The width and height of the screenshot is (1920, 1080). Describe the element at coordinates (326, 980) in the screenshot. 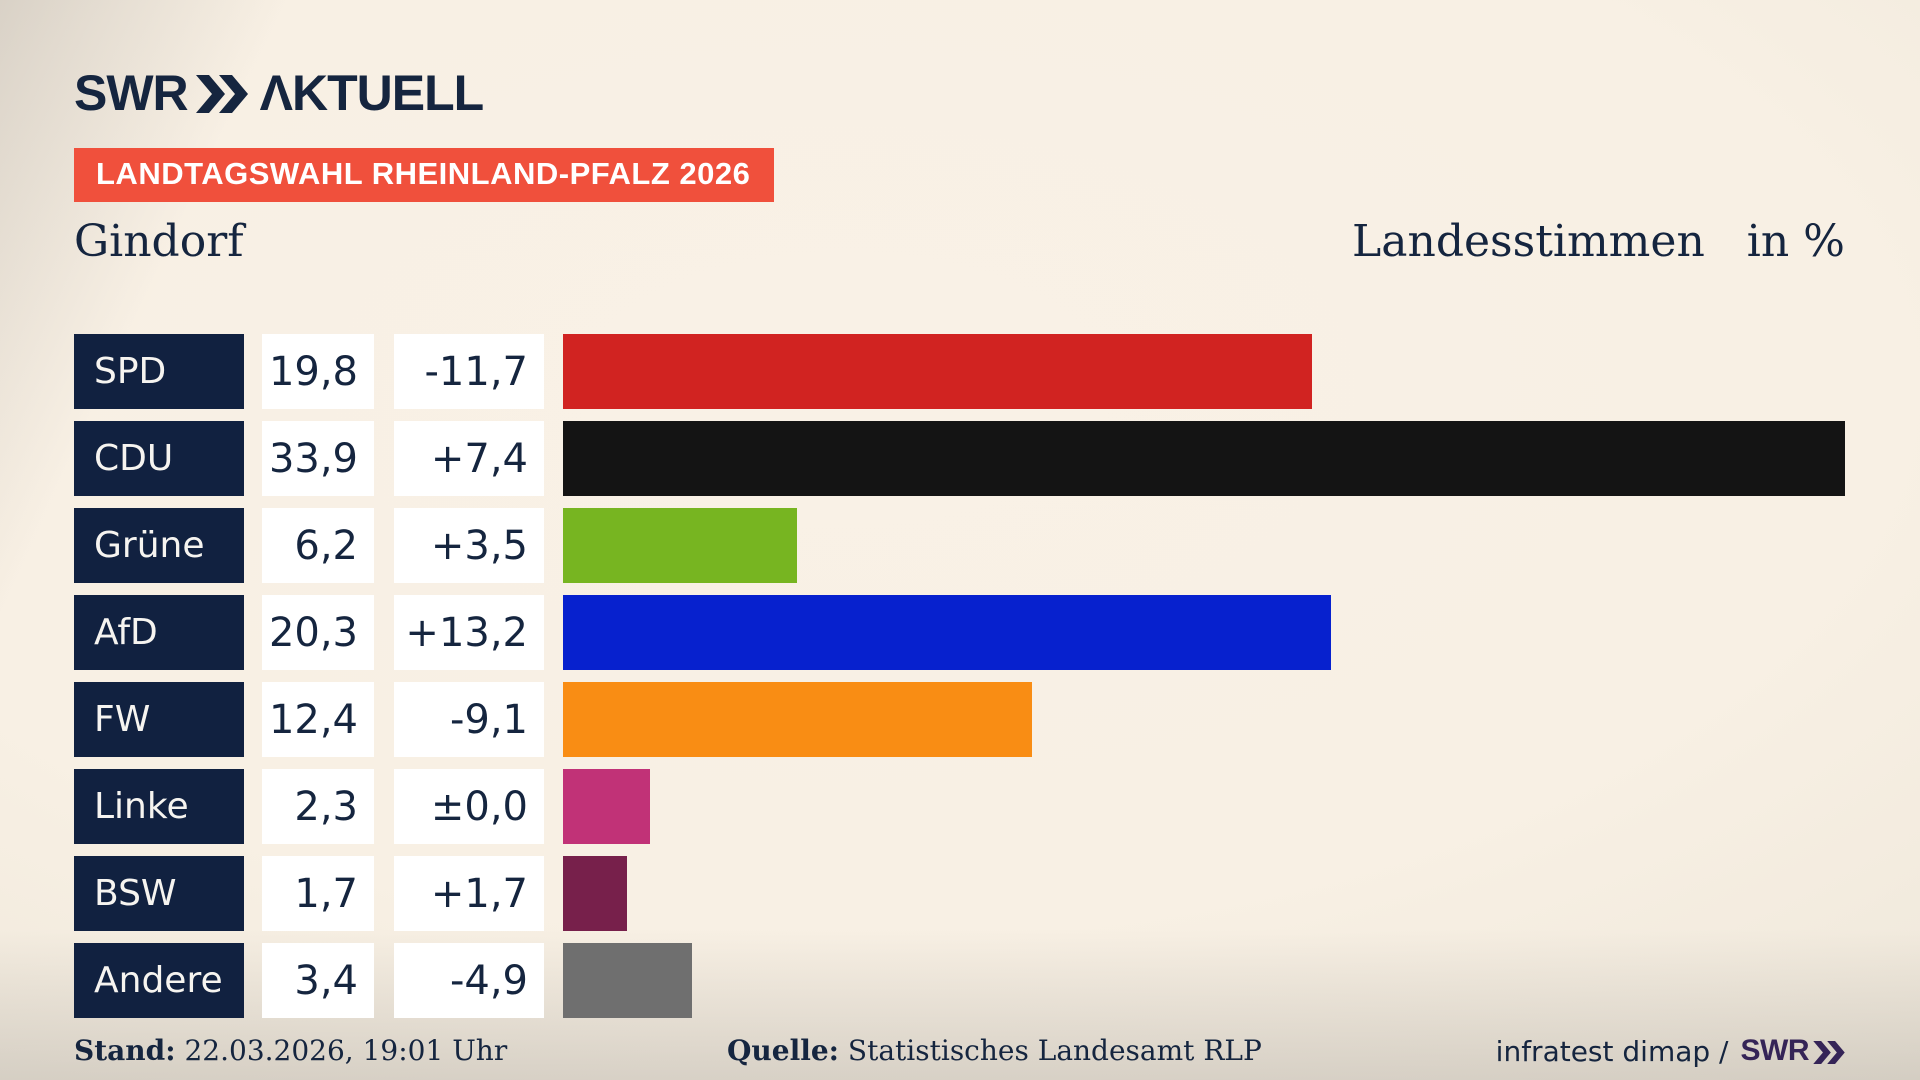

I see `party-value: 3,4` at that location.